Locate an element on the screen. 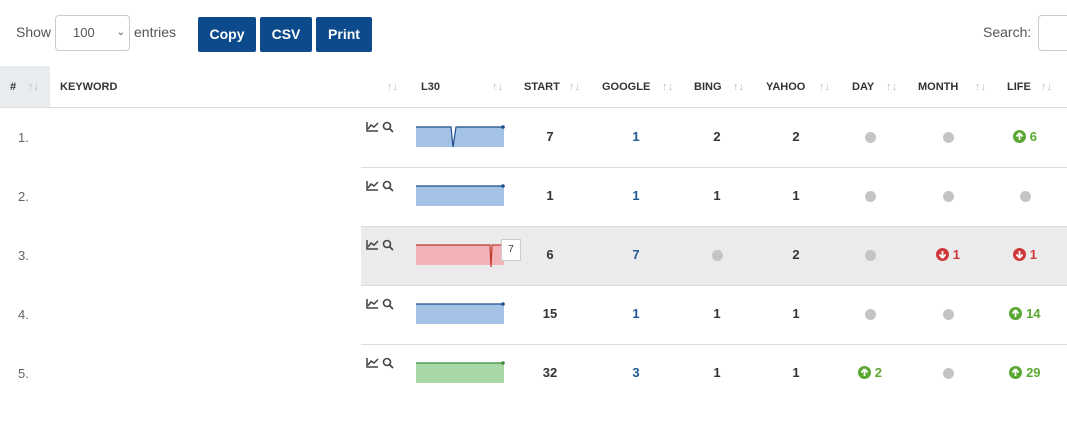 This screenshot has width=1067, height=425. change-value: 29 is located at coordinates (1033, 372).